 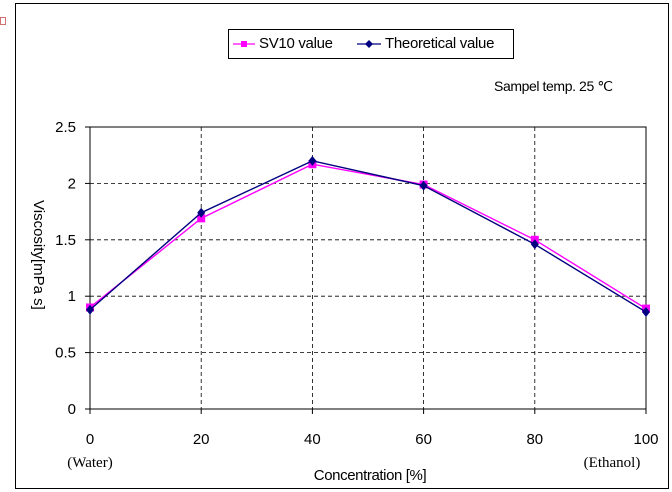 What do you see at coordinates (423, 439) in the screenshot?
I see `x-tick-label: 60` at bounding box center [423, 439].